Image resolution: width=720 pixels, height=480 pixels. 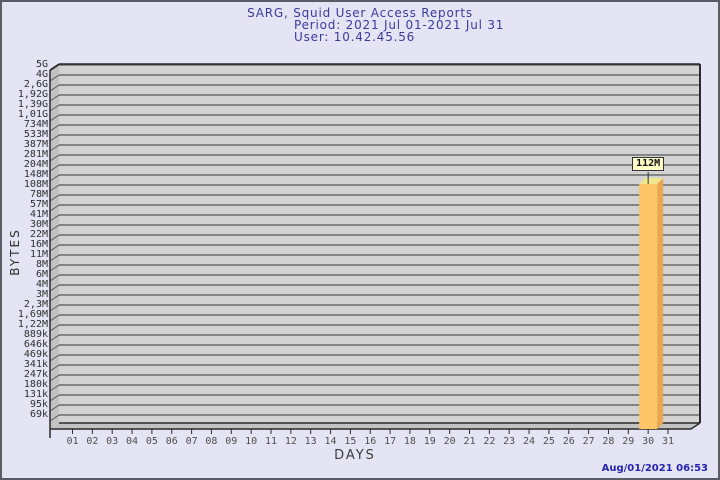 What do you see at coordinates (668, 441) in the screenshot?
I see `x-tick-label: 31` at bounding box center [668, 441].